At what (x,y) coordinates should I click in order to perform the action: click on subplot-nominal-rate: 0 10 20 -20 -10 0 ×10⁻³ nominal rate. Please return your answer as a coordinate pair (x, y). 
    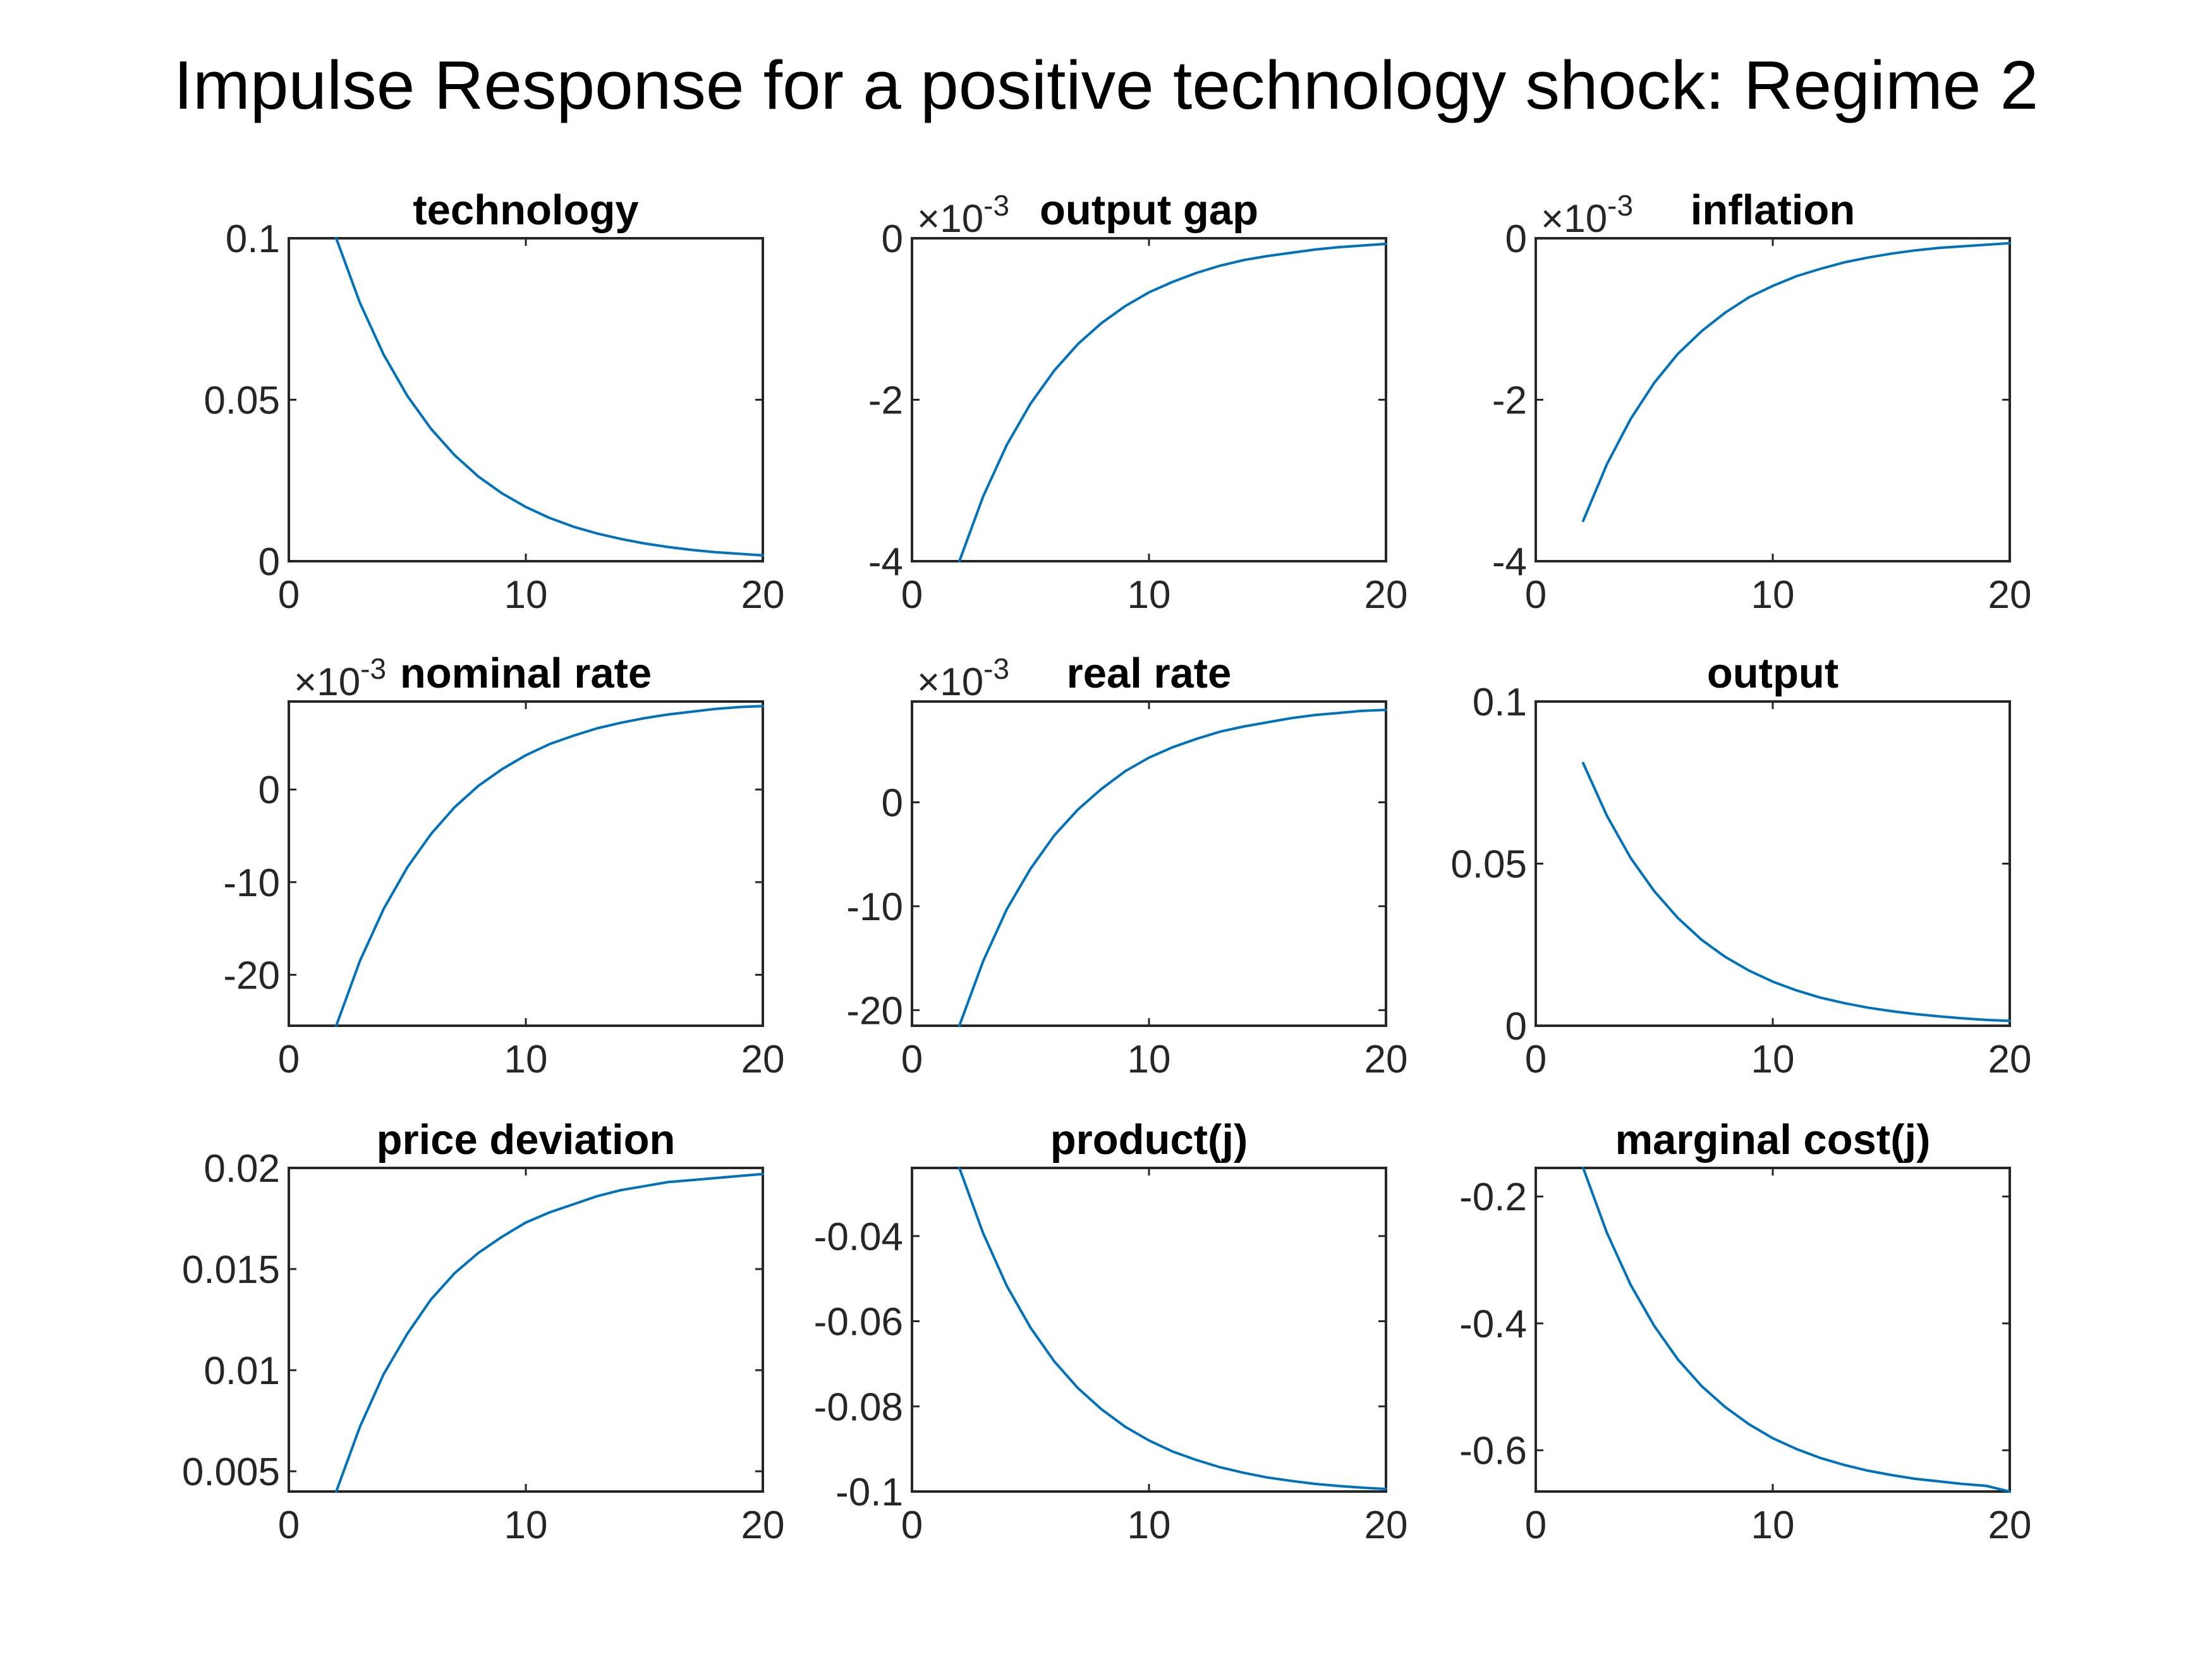
    Looking at the image, I should click on (503, 865).